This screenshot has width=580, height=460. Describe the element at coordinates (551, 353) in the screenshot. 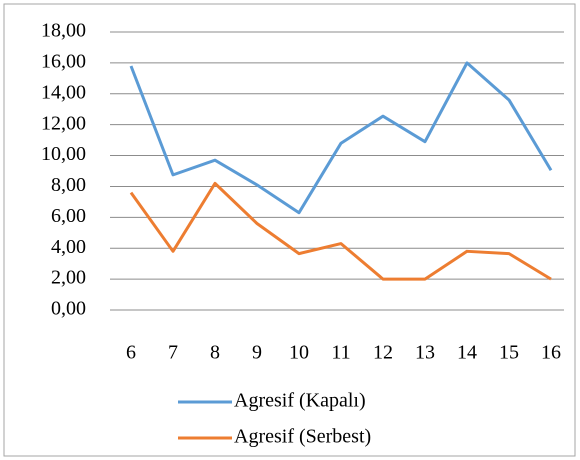

I see `x-tick-label: 16` at that location.